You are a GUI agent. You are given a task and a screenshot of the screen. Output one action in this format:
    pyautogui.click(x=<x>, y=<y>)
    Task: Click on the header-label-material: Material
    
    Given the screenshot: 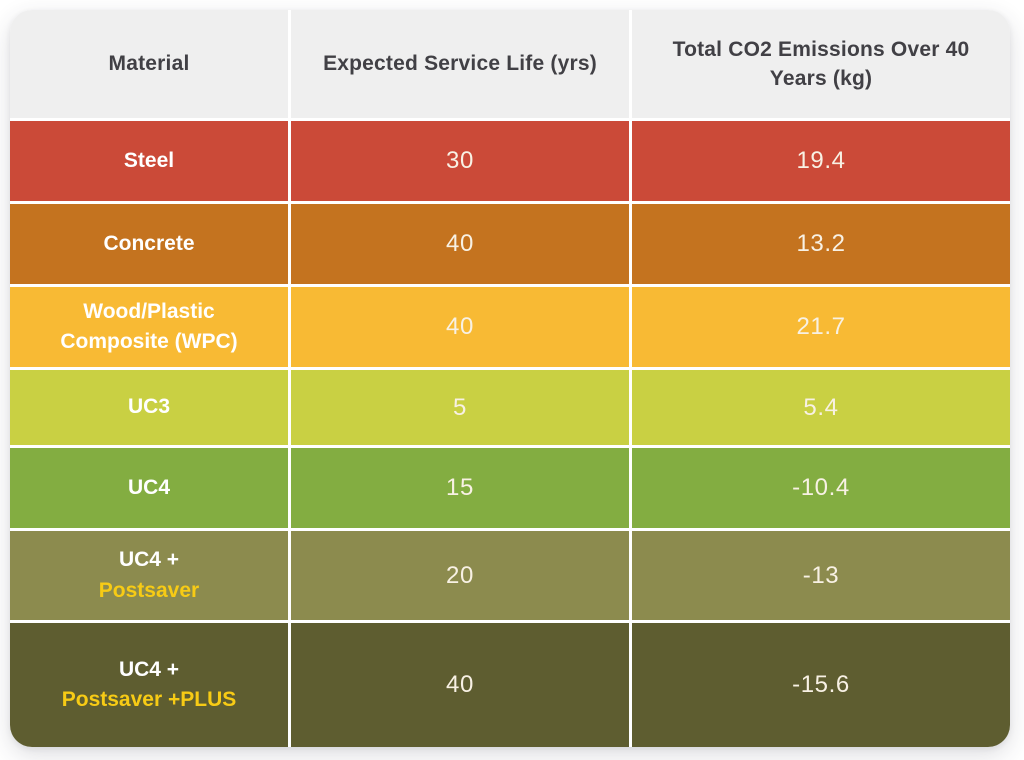 What is the action you would take?
    pyautogui.click(x=149, y=64)
    